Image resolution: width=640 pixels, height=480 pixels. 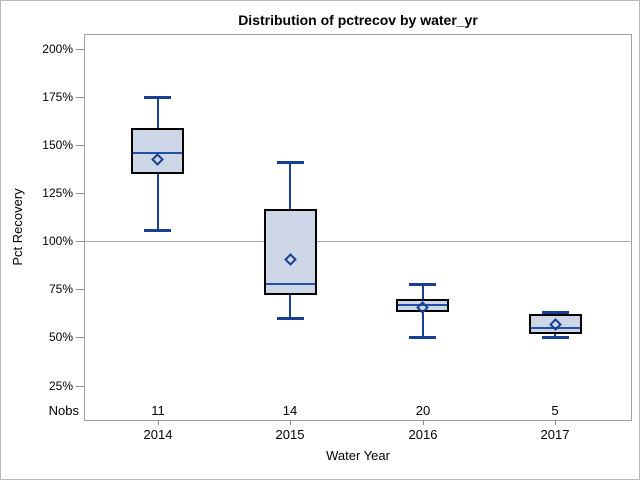 What do you see at coordinates (57, 145) in the screenshot?
I see `y-tick-label: 150%` at bounding box center [57, 145].